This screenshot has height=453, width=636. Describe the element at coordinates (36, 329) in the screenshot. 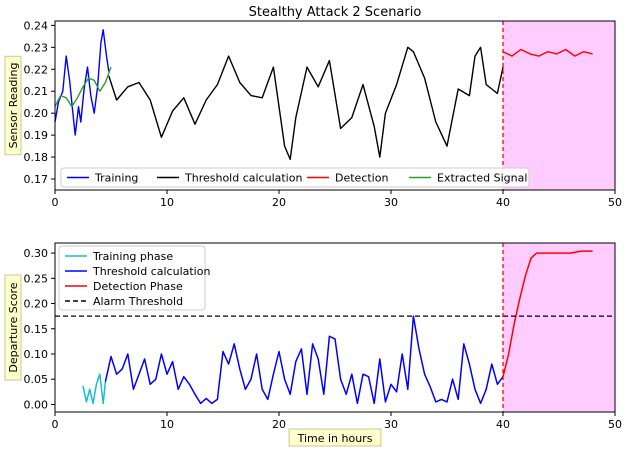

I see `y-tick-label: 0.15` at that location.